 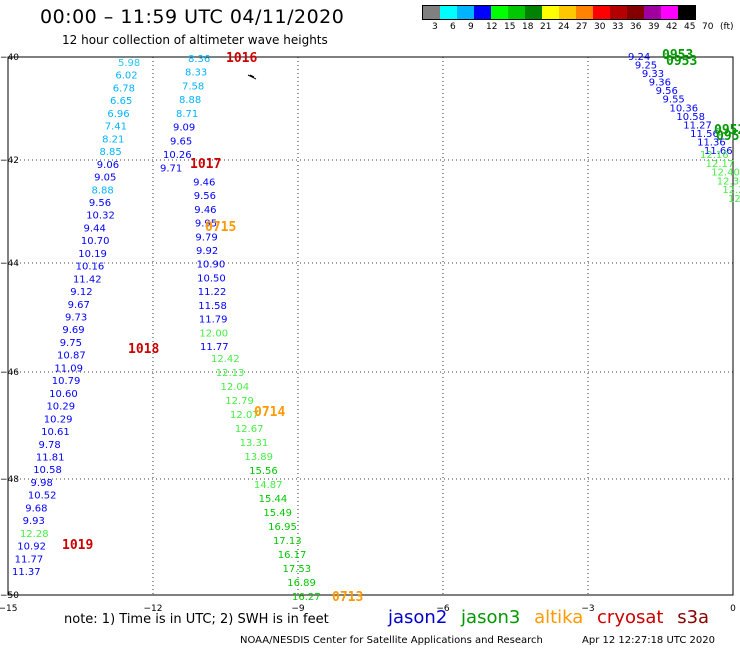 I want to click on color-scale-label: 15, so click(x=510, y=27).